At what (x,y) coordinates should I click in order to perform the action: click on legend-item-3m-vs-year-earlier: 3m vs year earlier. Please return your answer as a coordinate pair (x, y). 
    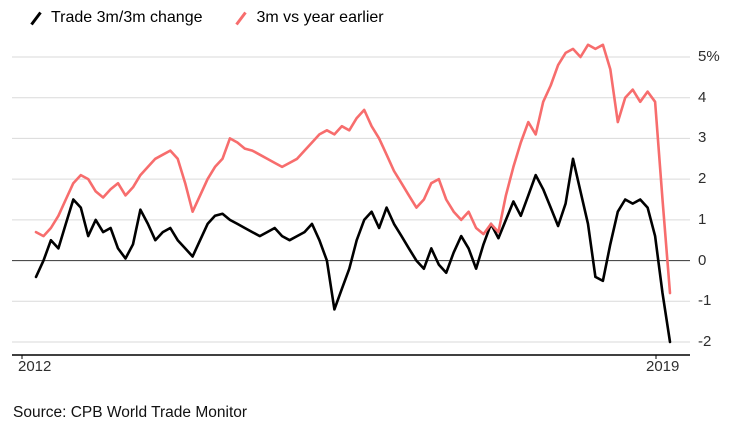
    Looking at the image, I should click on (309, 18).